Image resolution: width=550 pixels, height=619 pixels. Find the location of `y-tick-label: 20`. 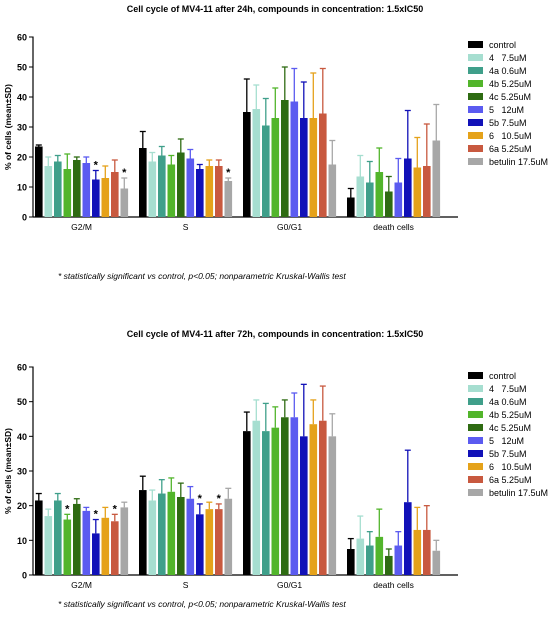

y-tick-label: 20 is located at coordinates (22, 158).